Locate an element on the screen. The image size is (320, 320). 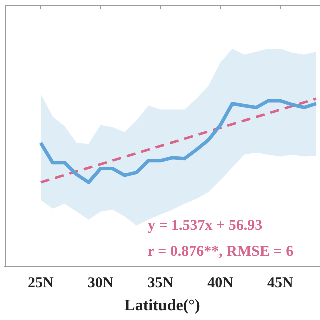
annotation: y = 1.537x + 56.93 is located at coordinates (205, 226).